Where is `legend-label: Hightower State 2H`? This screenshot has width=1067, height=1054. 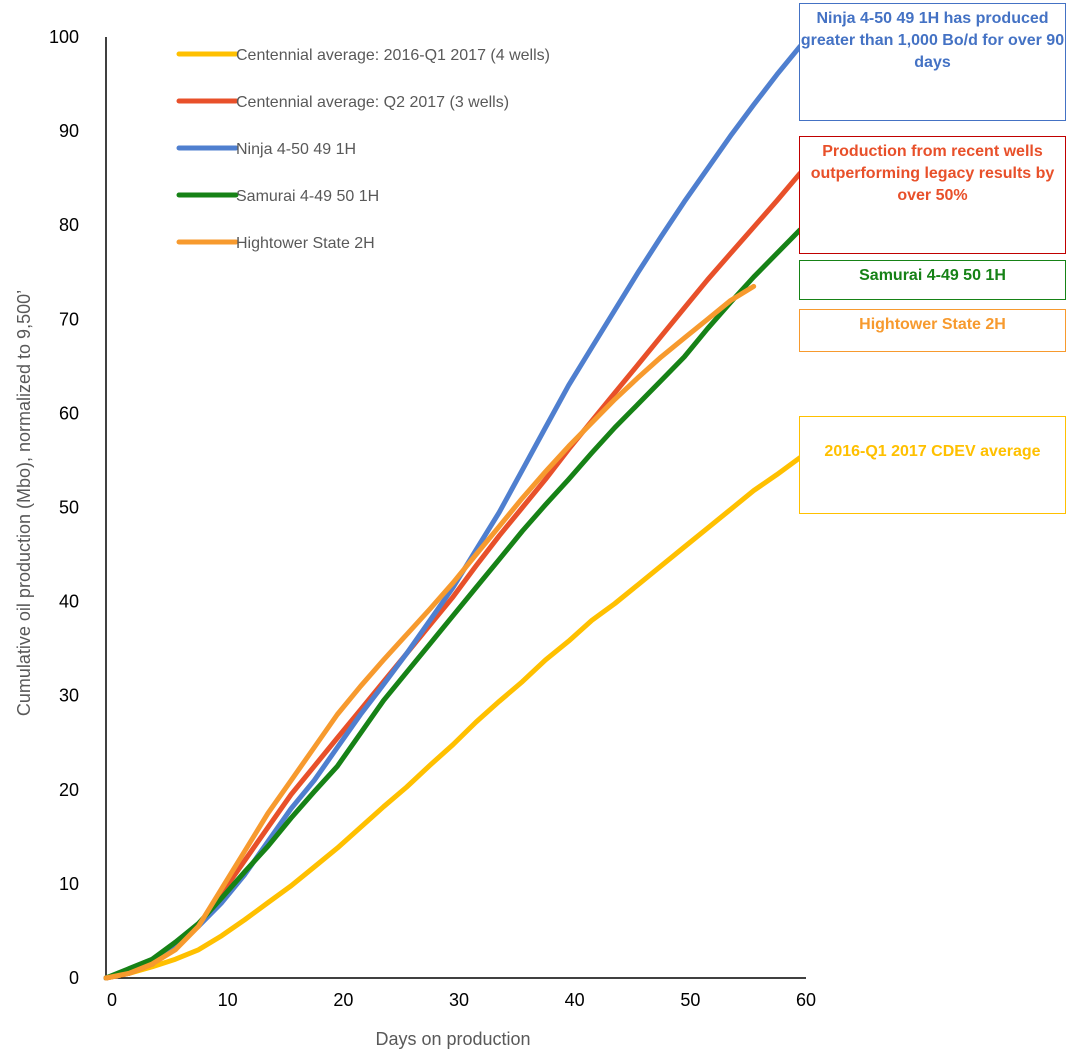 legend-label: Hightower State 2H is located at coordinates (305, 243).